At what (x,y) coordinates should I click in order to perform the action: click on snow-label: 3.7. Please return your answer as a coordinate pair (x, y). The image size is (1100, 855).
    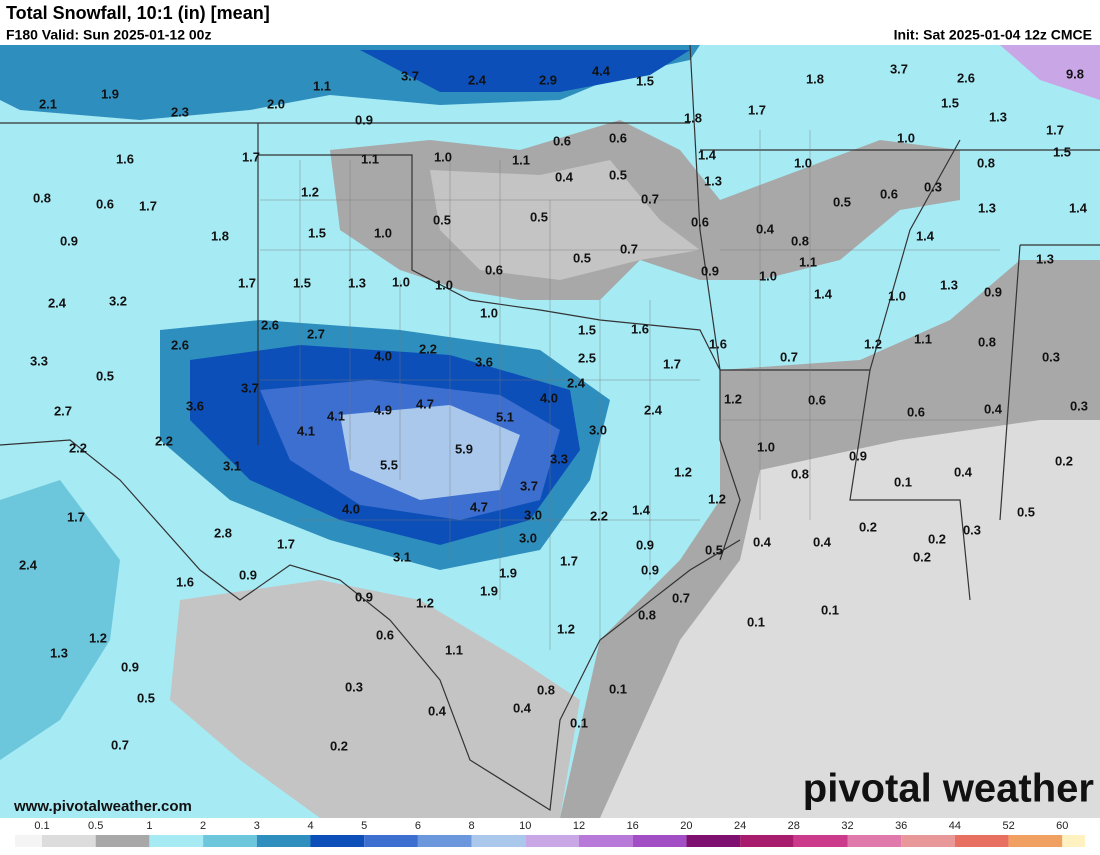
    Looking at the image, I should click on (410, 75).